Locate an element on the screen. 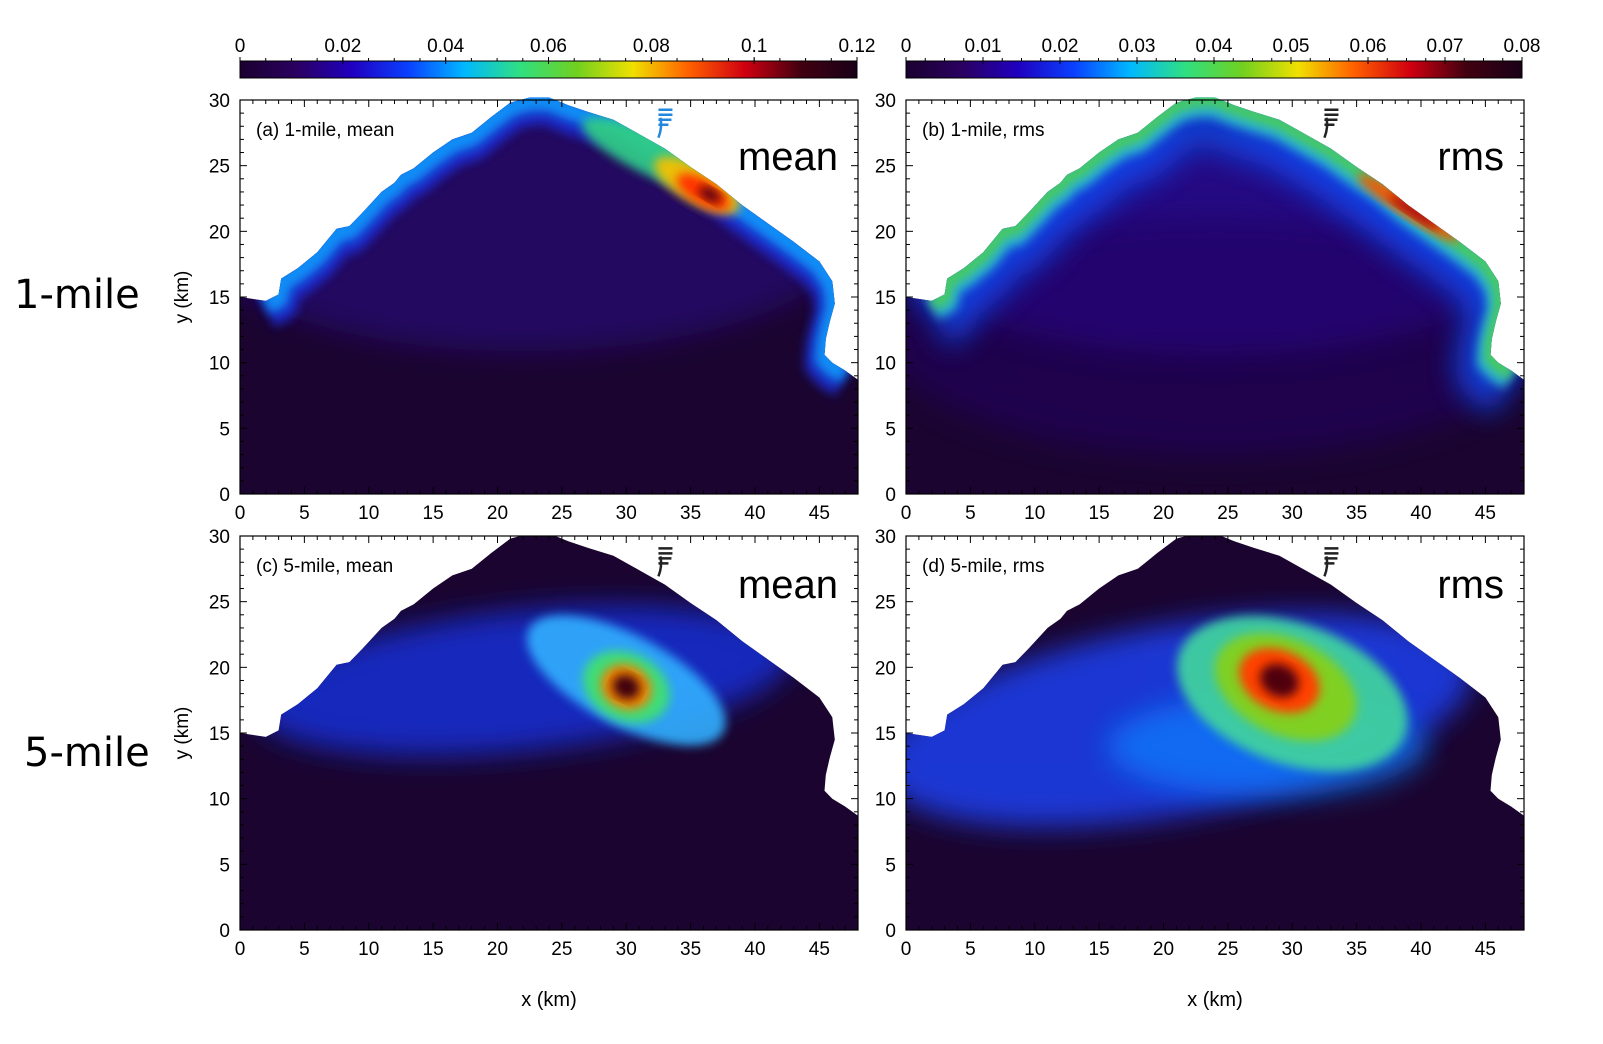 The image size is (1603, 1044). colorbar-tick-label: 0.07 is located at coordinates (1445, 46).